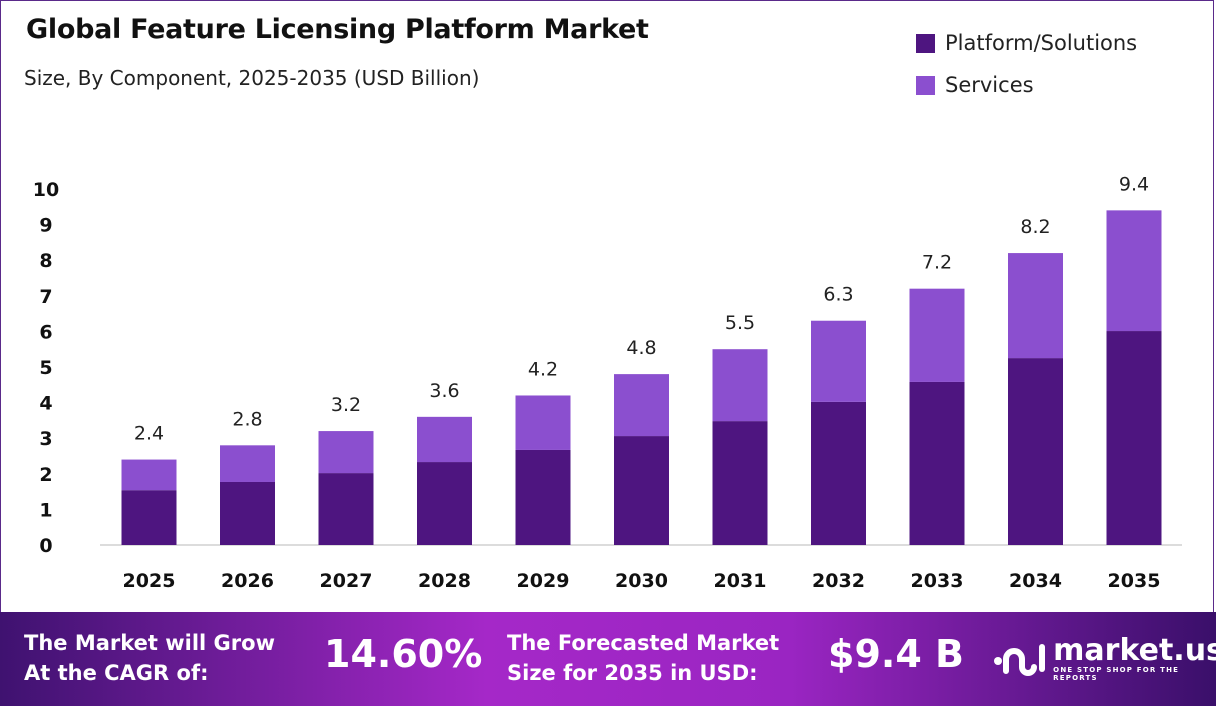  Describe the element at coordinates (740, 581) in the screenshot. I see `x-tick-label: 2031` at that location.